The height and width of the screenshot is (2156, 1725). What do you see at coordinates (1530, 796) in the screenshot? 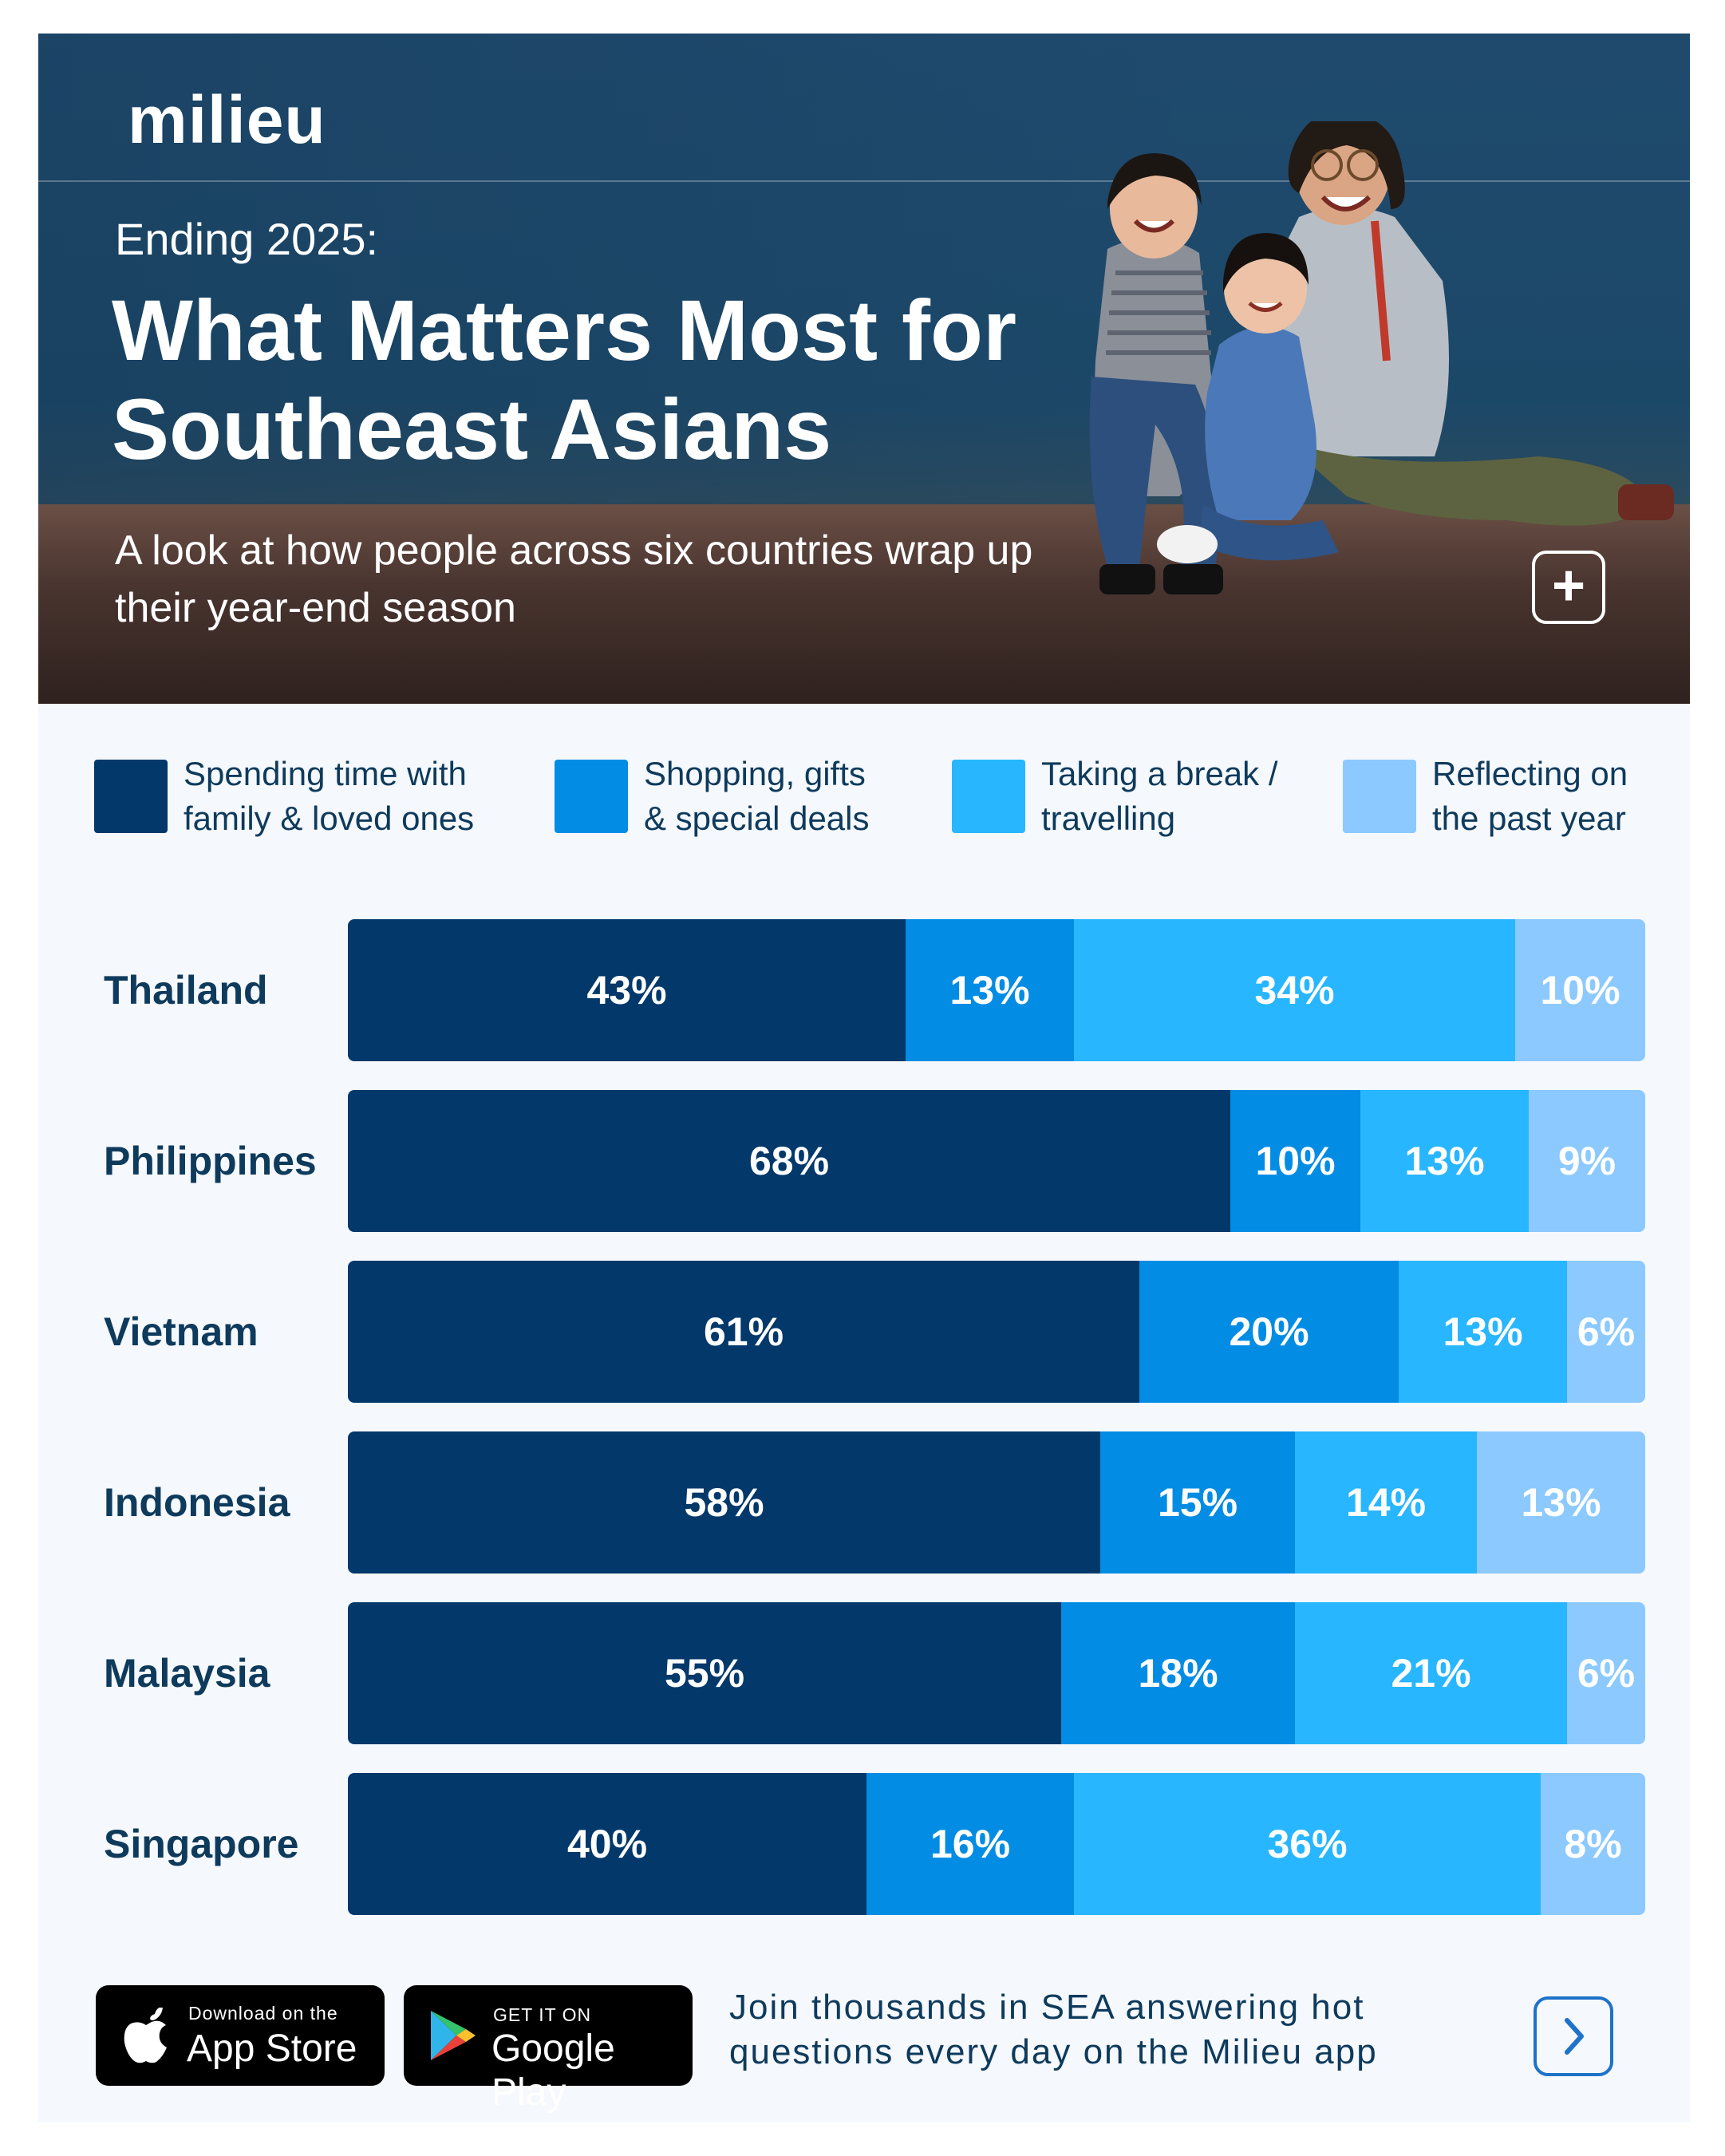
I see `legend-label: Reflecting on the past year` at bounding box center [1530, 796].